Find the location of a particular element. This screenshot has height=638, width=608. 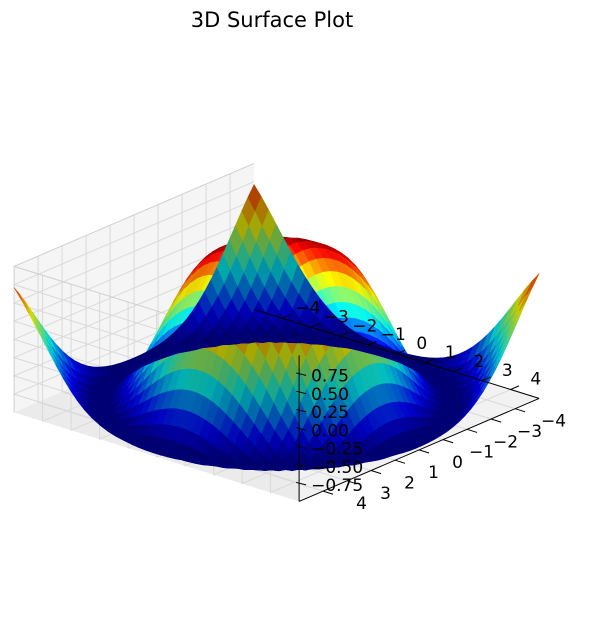

z-tick-label: 0.50 is located at coordinates (330, 395).